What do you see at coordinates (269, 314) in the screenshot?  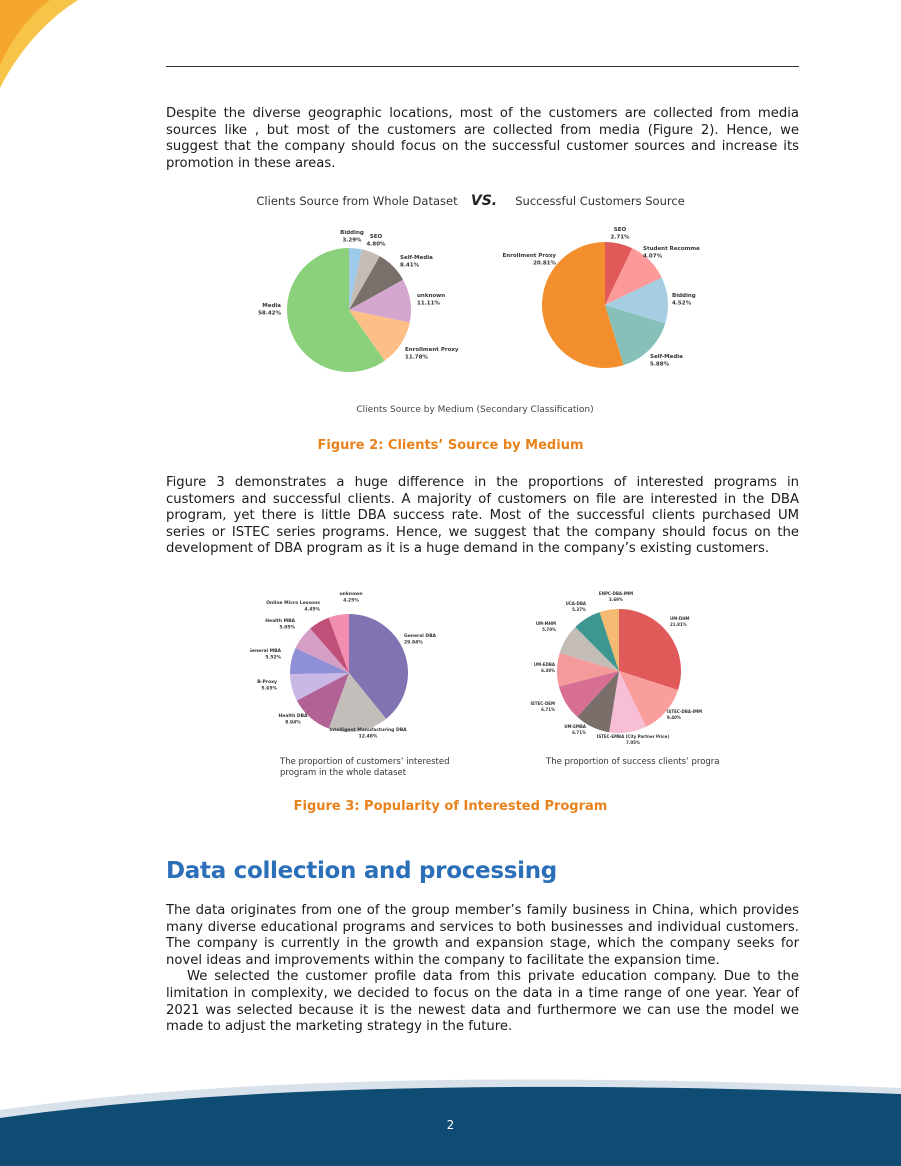 I see `pie-value-media: 58.42%` at bounding box center [269, 314].